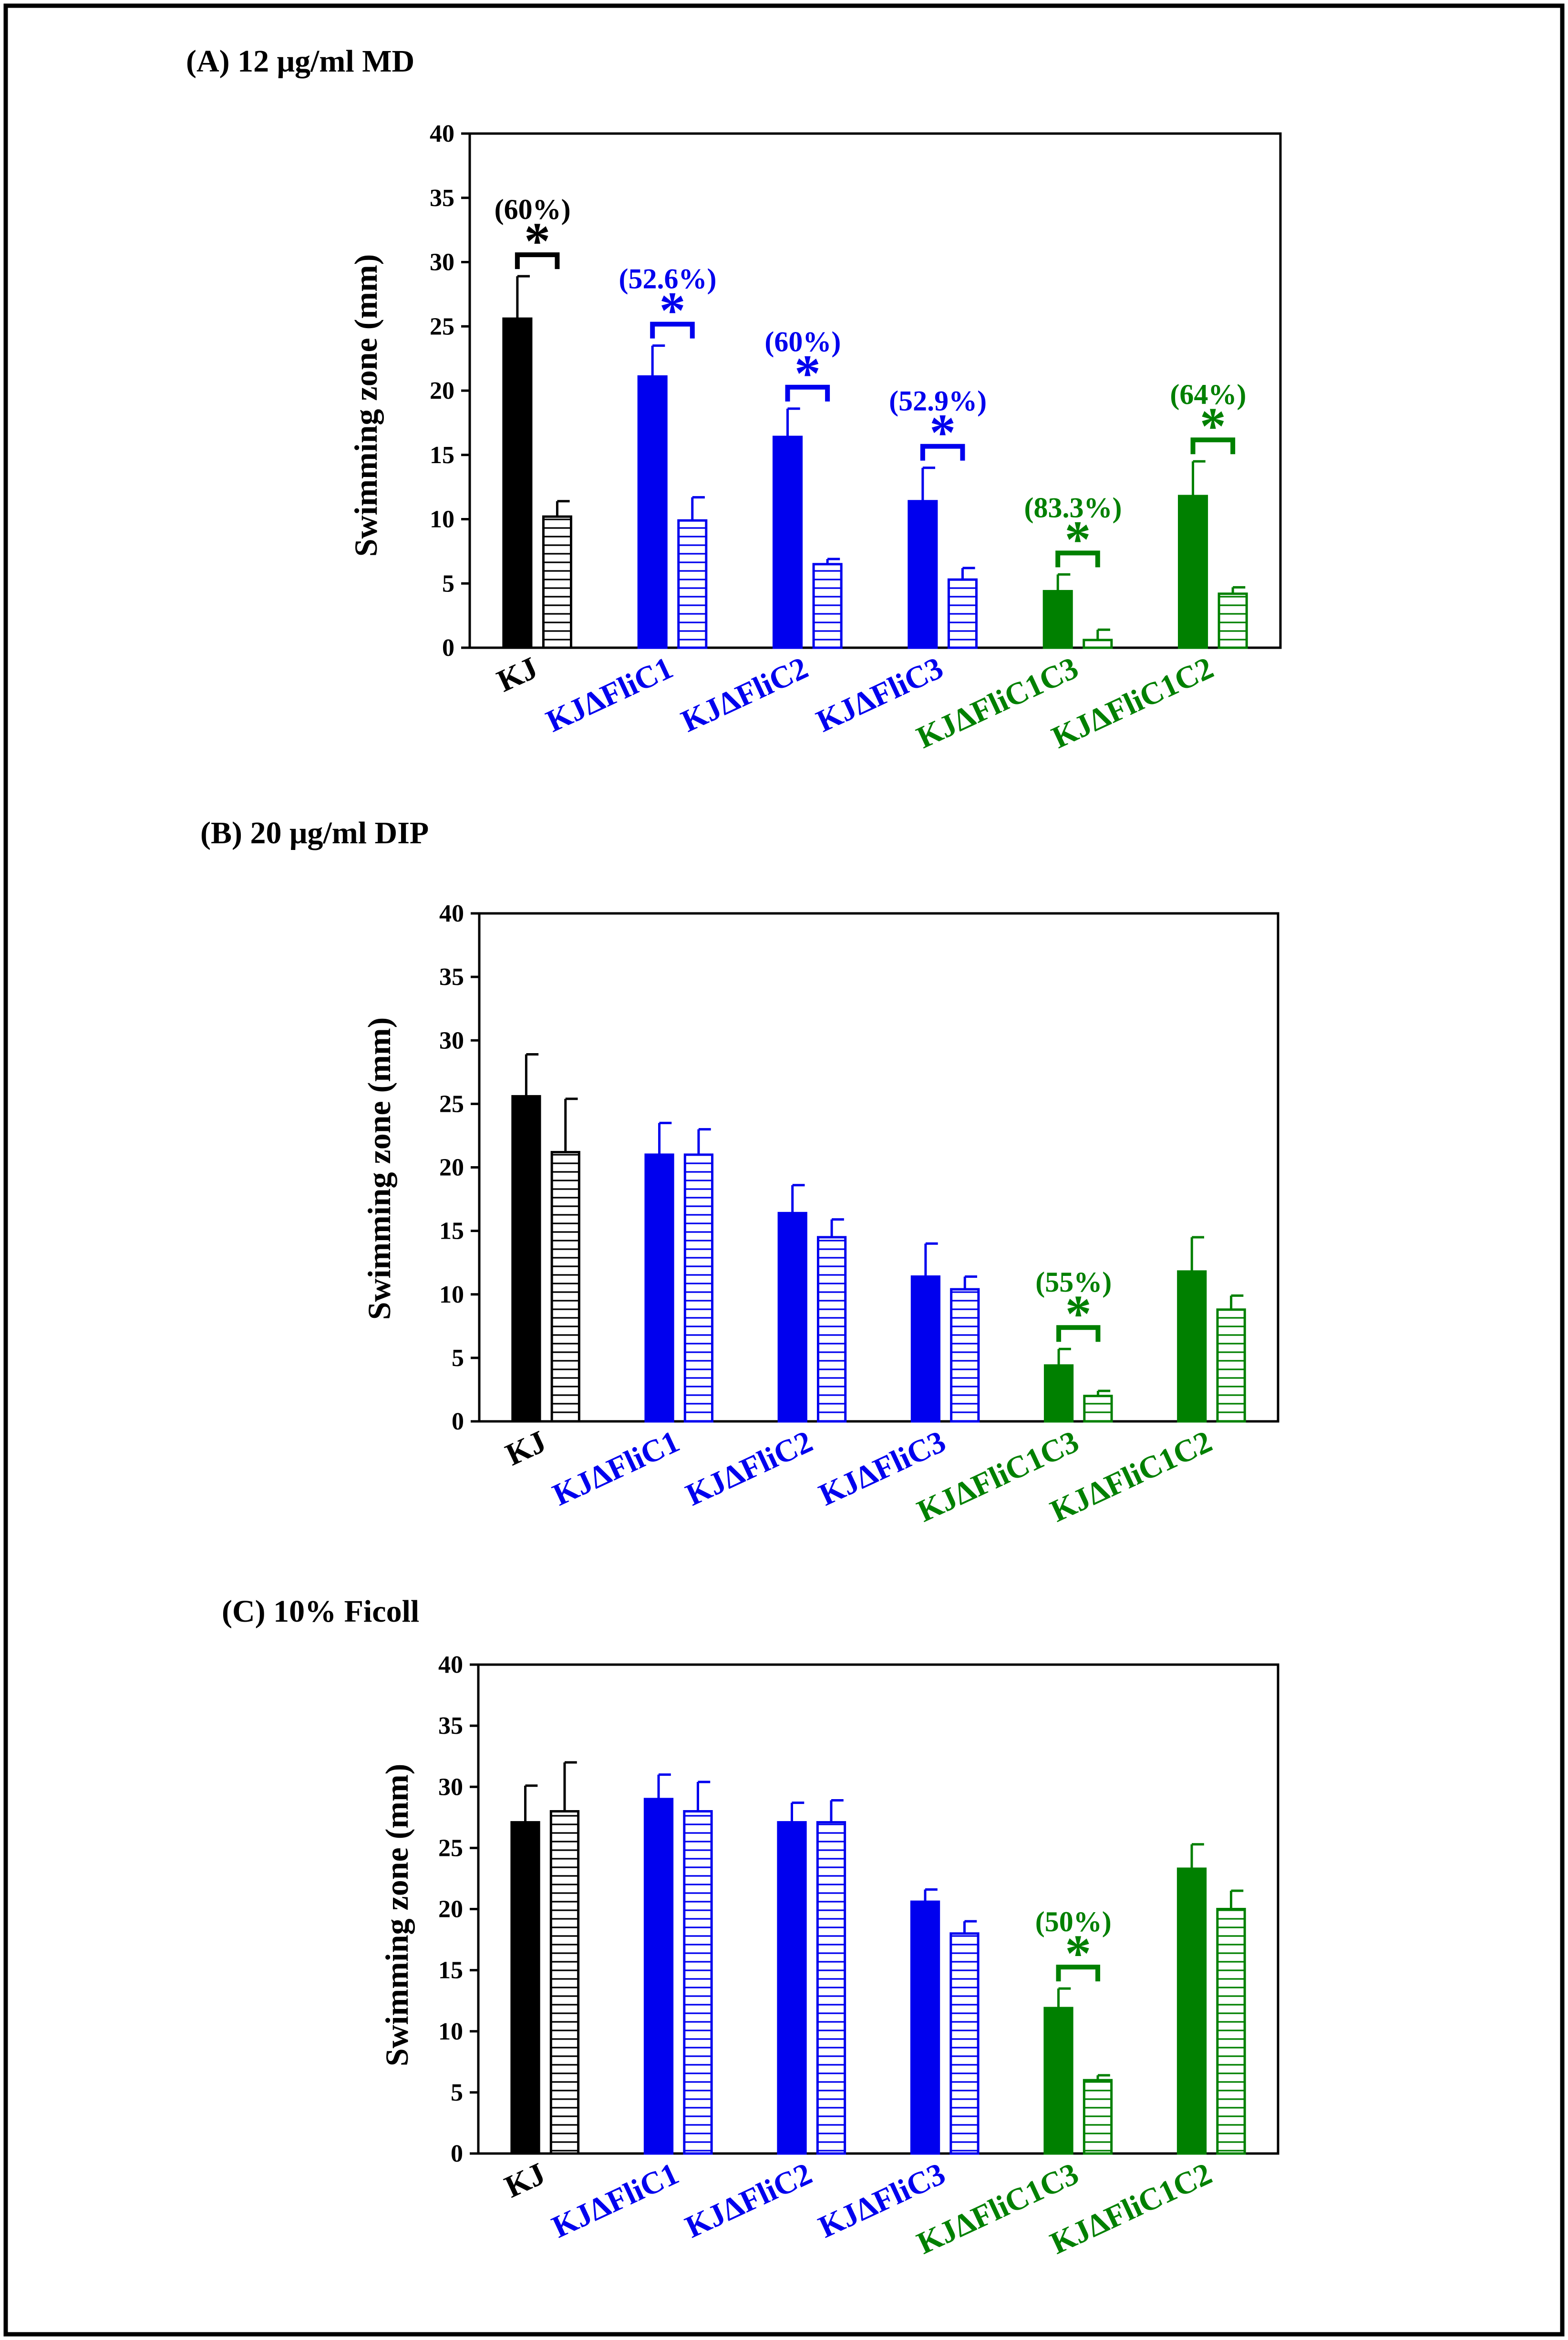 The width and height of the screenshot is (1568, 2340). What do you see at coordinates (807, 374) in the screenshot?
I see `panel-a-significance-star-kj-flic2: *` at bounding box center [807, 374].